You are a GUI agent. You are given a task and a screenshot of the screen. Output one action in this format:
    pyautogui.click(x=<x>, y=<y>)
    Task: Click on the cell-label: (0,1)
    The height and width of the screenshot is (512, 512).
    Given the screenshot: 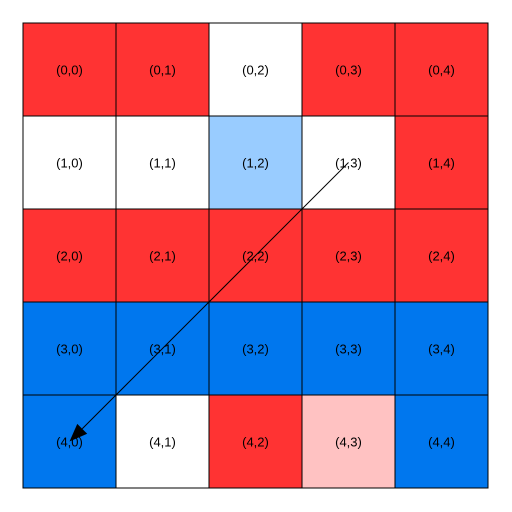 What is the action you would take?
    pyautogui.click(x=162, y=70)
    